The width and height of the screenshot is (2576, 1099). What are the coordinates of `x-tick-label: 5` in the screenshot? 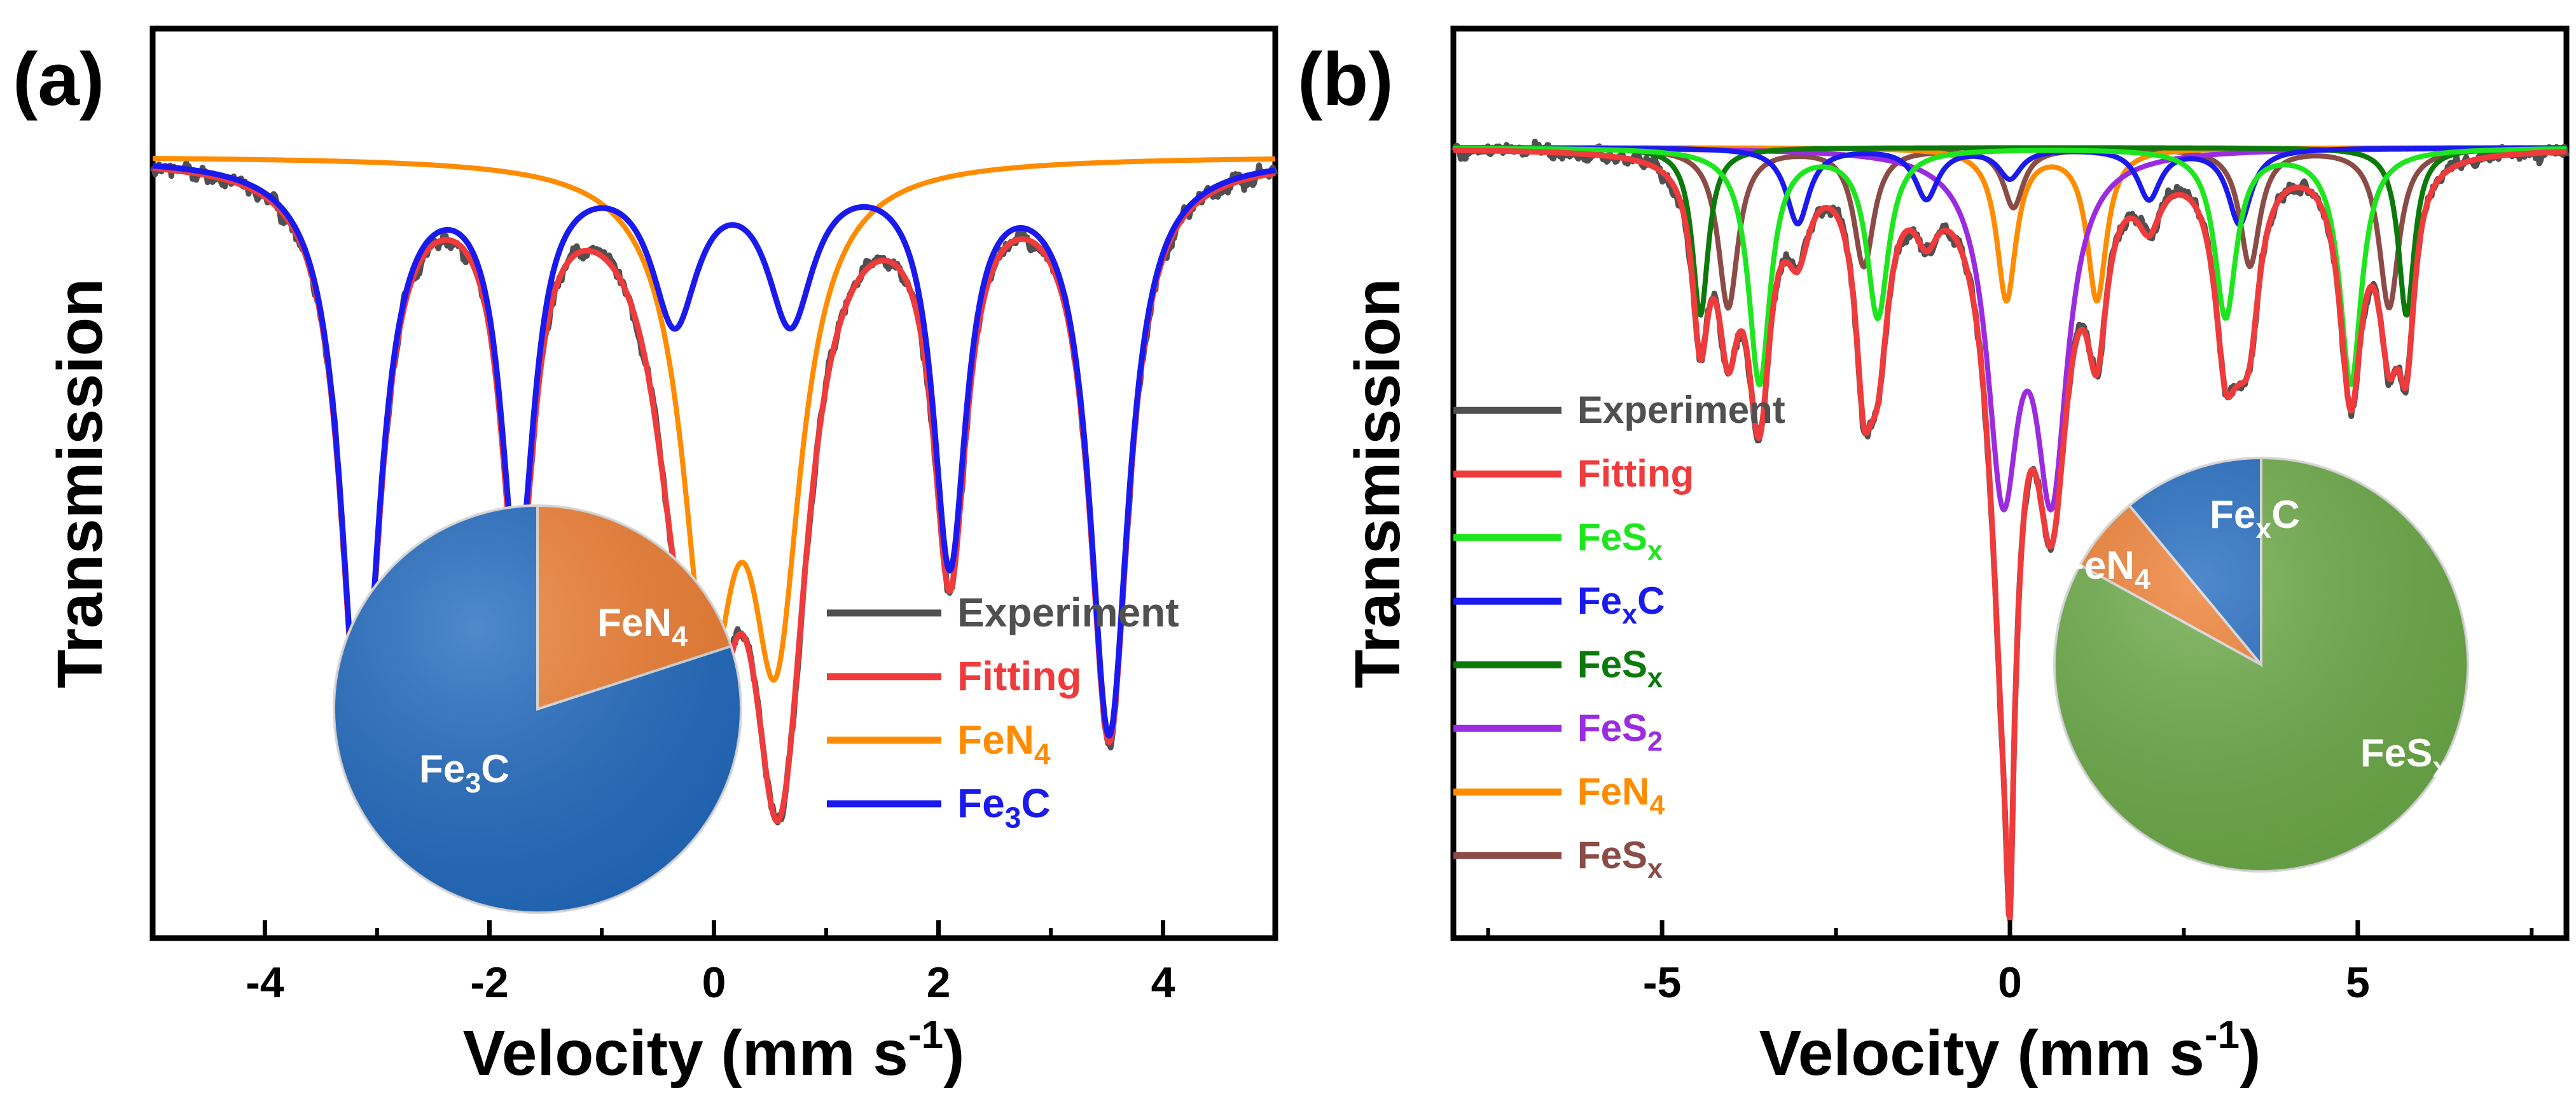 It's located at (2358, 982).